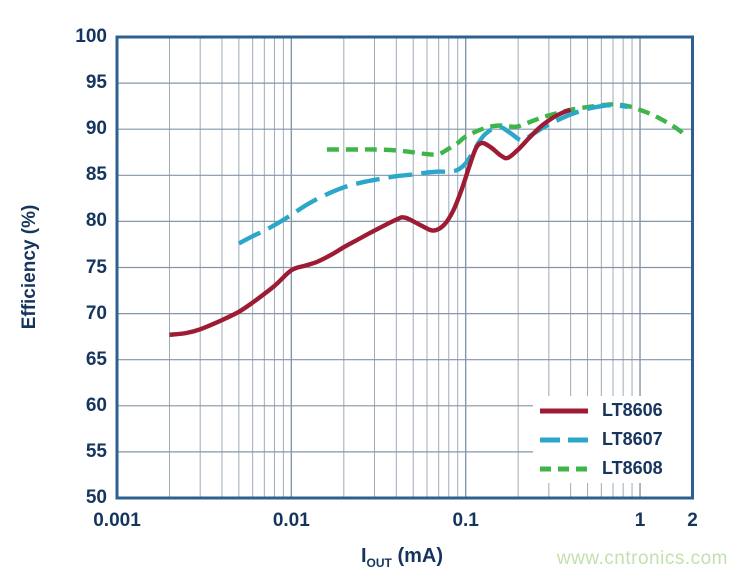 The width and height of the screenshot is (735, 578). Describe the element at coordinates (632, 410) in the screenshot. I see `legend-label: LT8606` at that location.